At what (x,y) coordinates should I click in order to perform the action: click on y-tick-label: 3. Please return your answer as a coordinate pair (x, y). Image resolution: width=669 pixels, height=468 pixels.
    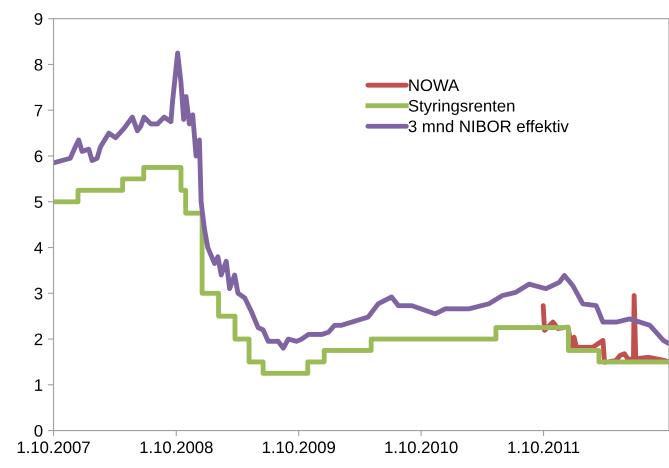
    Looking at the image, I should click on (38, 294).